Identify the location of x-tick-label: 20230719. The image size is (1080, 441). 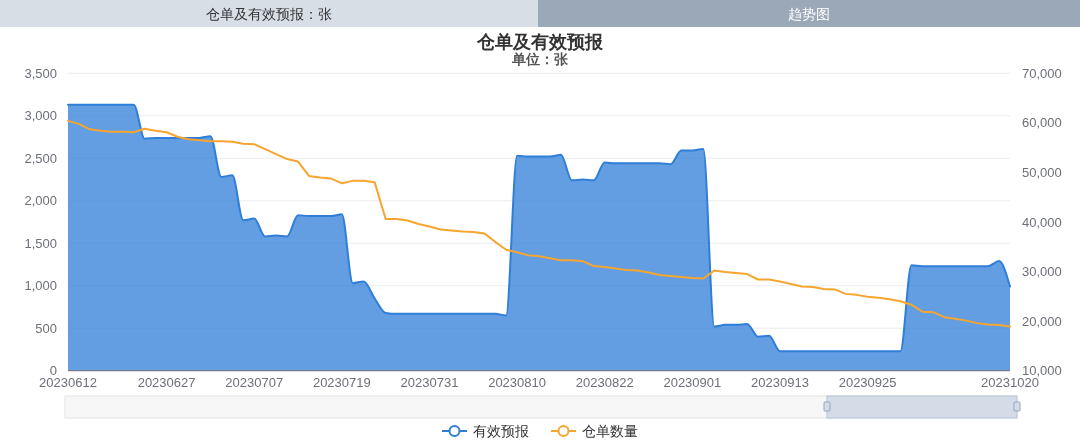
(341, 382).